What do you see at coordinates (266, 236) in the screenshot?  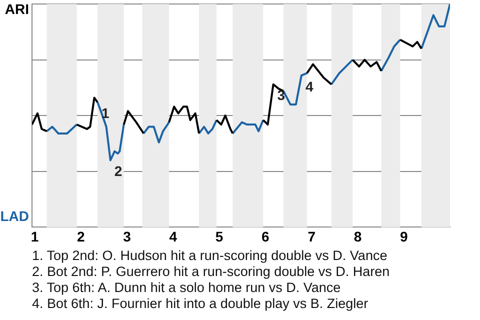 I see `x-tick-label: 6` at bounding box center [266, 236].